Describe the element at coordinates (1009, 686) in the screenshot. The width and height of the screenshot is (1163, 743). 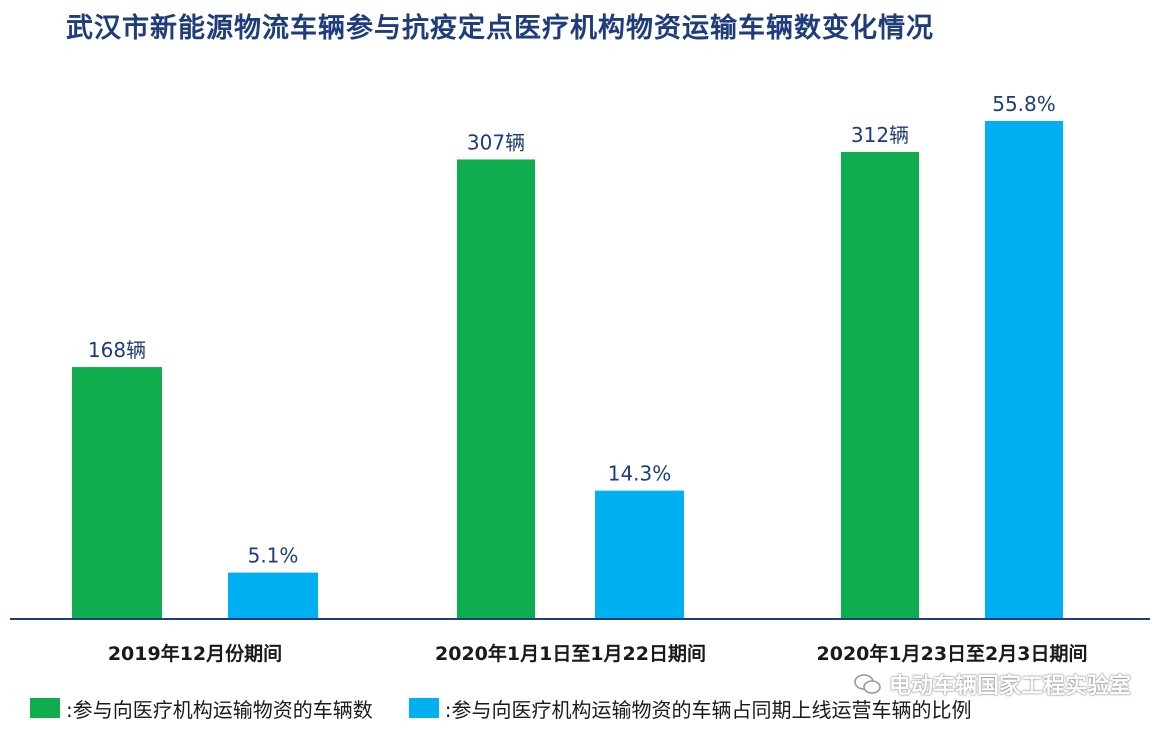
I see `watermark-text: 电动车辆国家工程实验室` at that location.